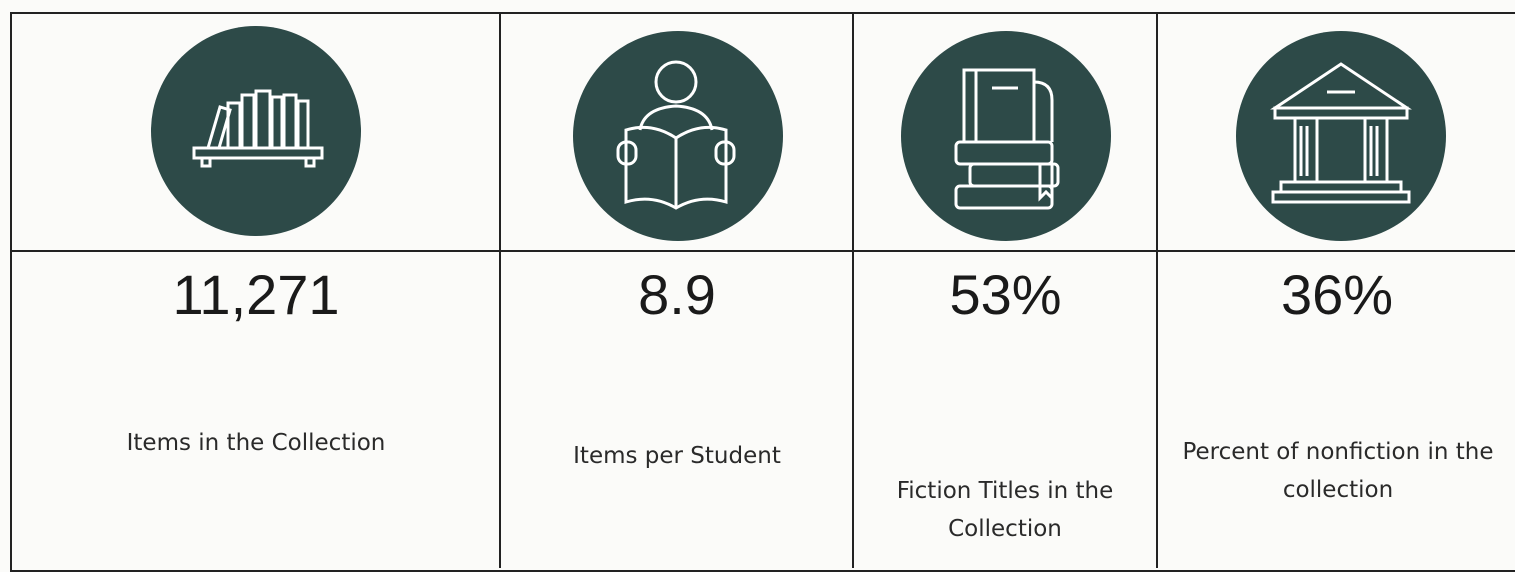 The image size is (1515, 572). I want to click on stat-label: Fiction Titles in the Collection, so click(1005, 510).